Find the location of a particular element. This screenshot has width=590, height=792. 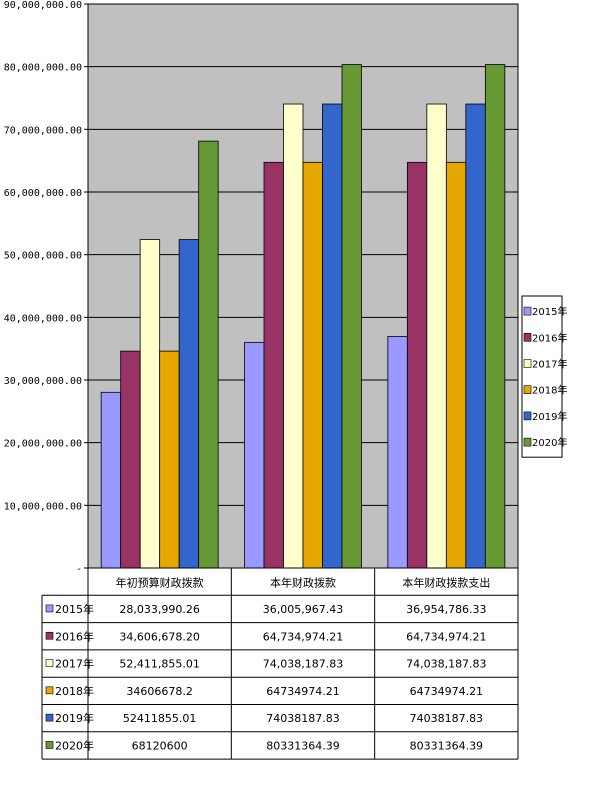

legend-label: 2020年 is located at coordinates (549, 442).